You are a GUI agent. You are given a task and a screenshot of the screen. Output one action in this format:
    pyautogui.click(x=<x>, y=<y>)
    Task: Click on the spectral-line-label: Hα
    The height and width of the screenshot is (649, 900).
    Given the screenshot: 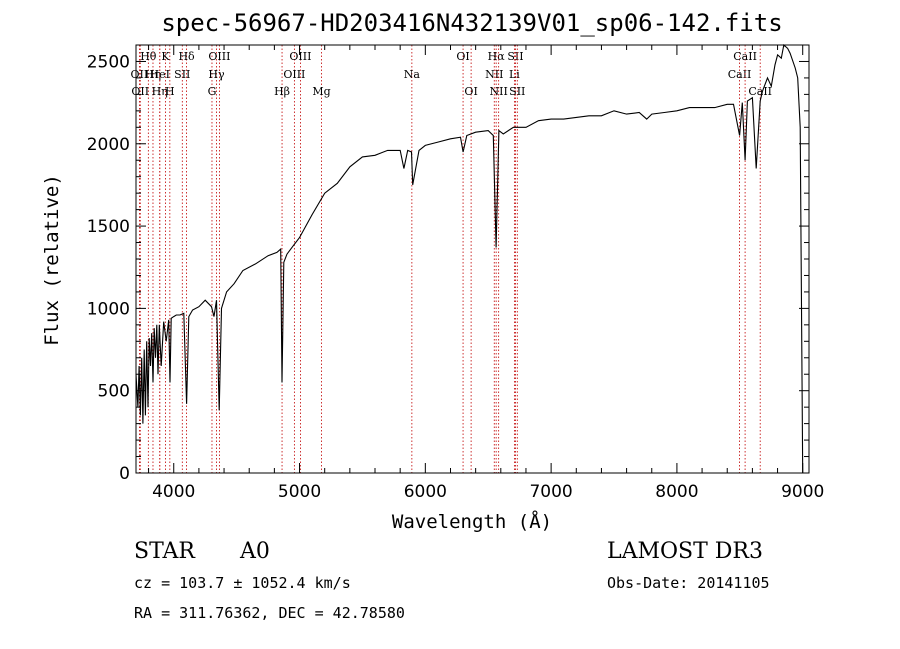 What is the action you would take?
    pyautogui.click(x=497, y=56)
    